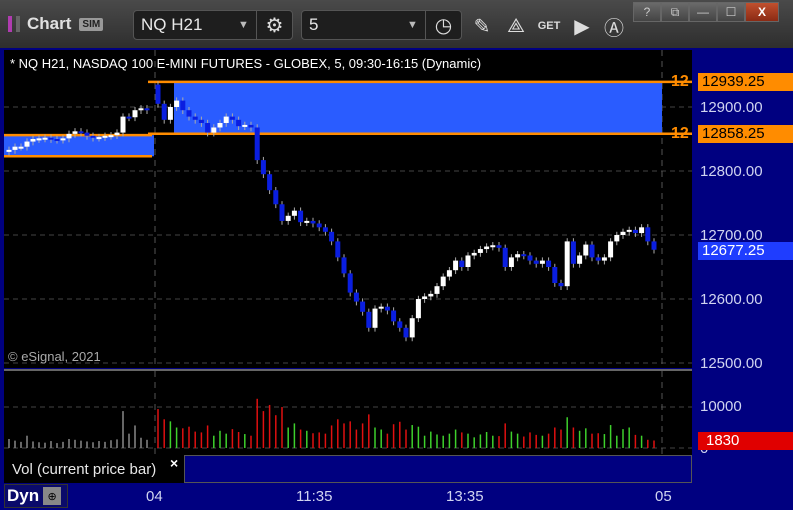 The width and height of the screenshot is (793, 510). What do you see at coordinates (647, 12) in the screenshot?
I see `help-button: ?` at bounding box center [647, 12].